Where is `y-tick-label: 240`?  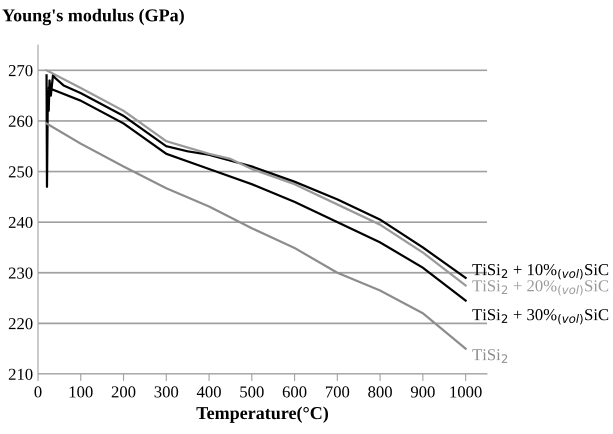
y-tick-label: 240 is located at coordinates (20, 222).